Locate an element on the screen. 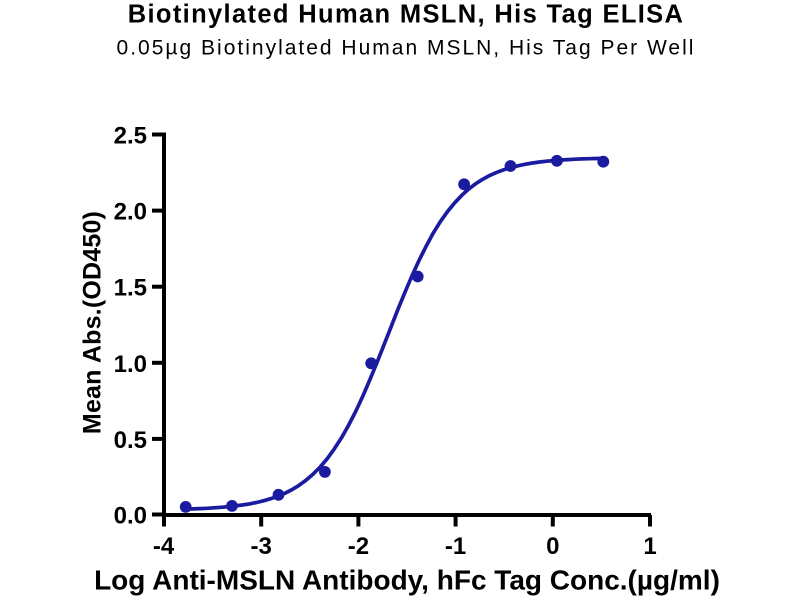 The height and width of the screenshot is (605, 800). svg-text: Mean Abs.(OD450) is located at coordinates (93, 322).